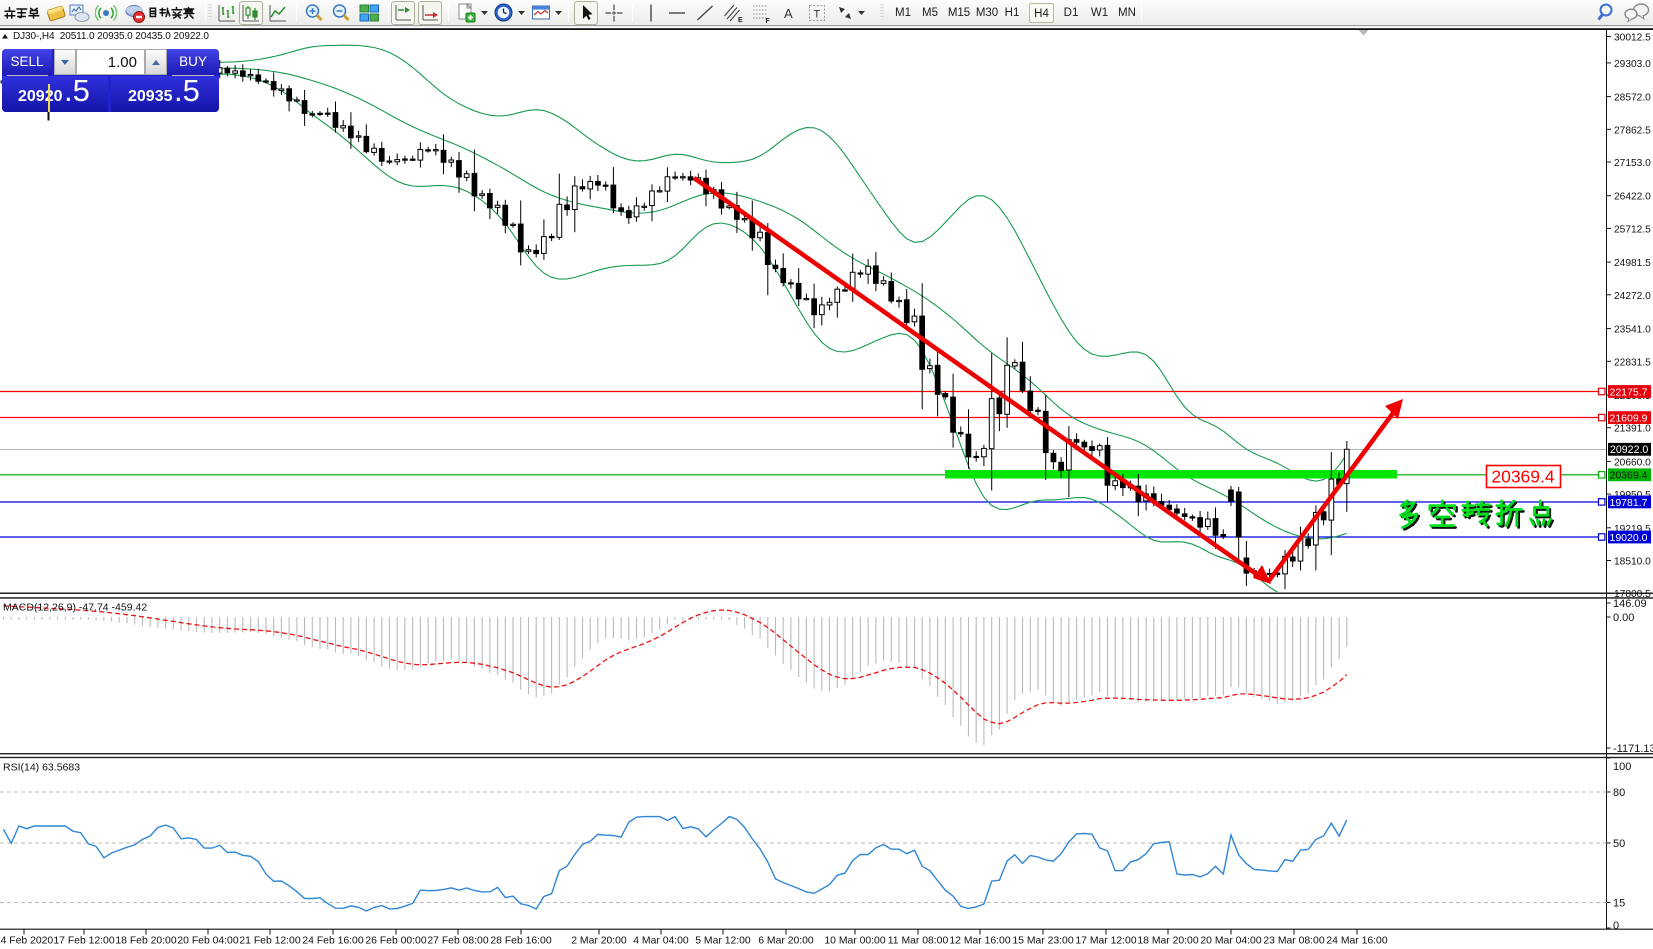 This screenshot has height=949, width=1653. What do you see at coordinates (723, 941) in the screenshot?
I see `svg-text: 5 Mar 12:00` at bounding box center [723, 941].